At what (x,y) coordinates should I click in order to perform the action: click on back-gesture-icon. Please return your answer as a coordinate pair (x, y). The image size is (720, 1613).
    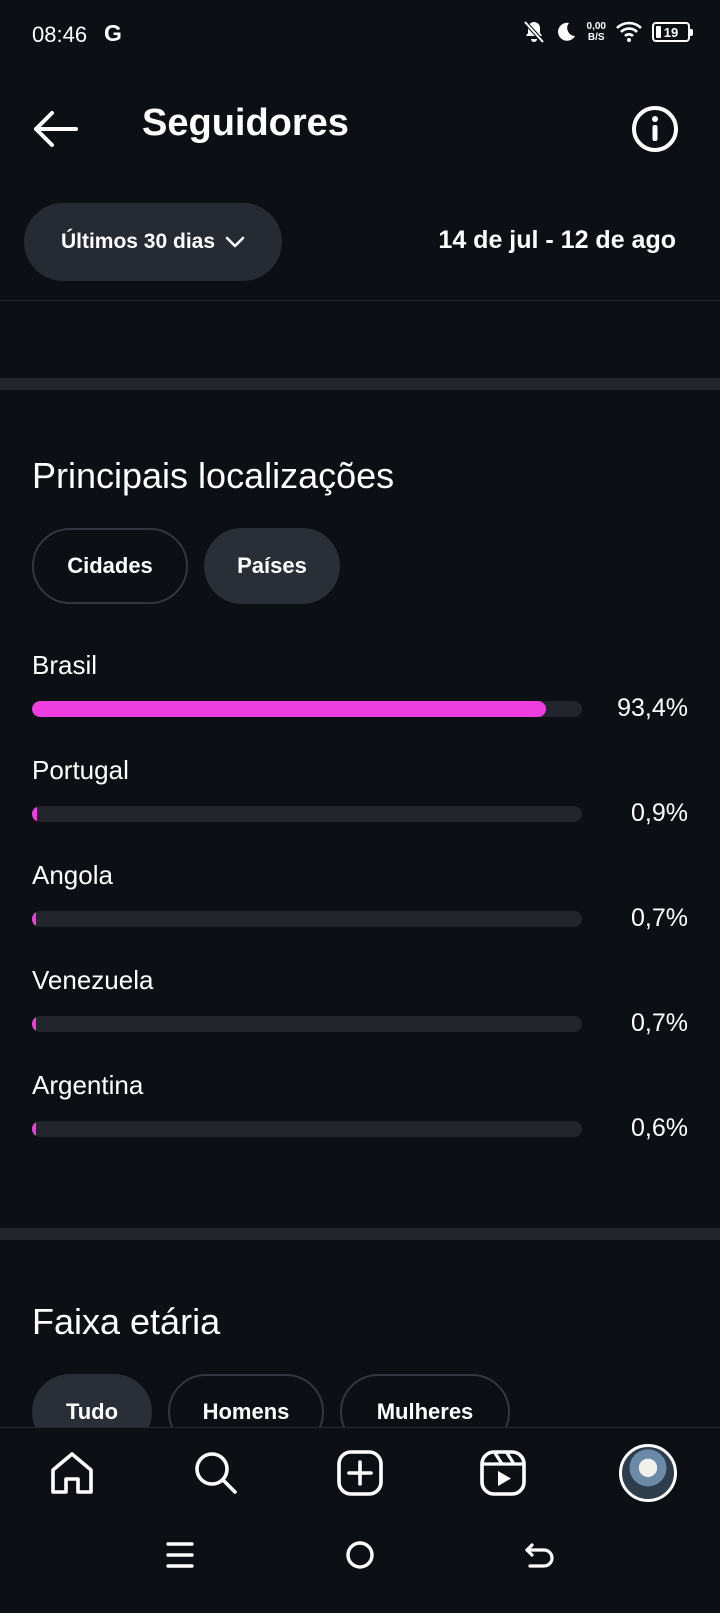
    Looking at the image, I should click on (540, 1555).